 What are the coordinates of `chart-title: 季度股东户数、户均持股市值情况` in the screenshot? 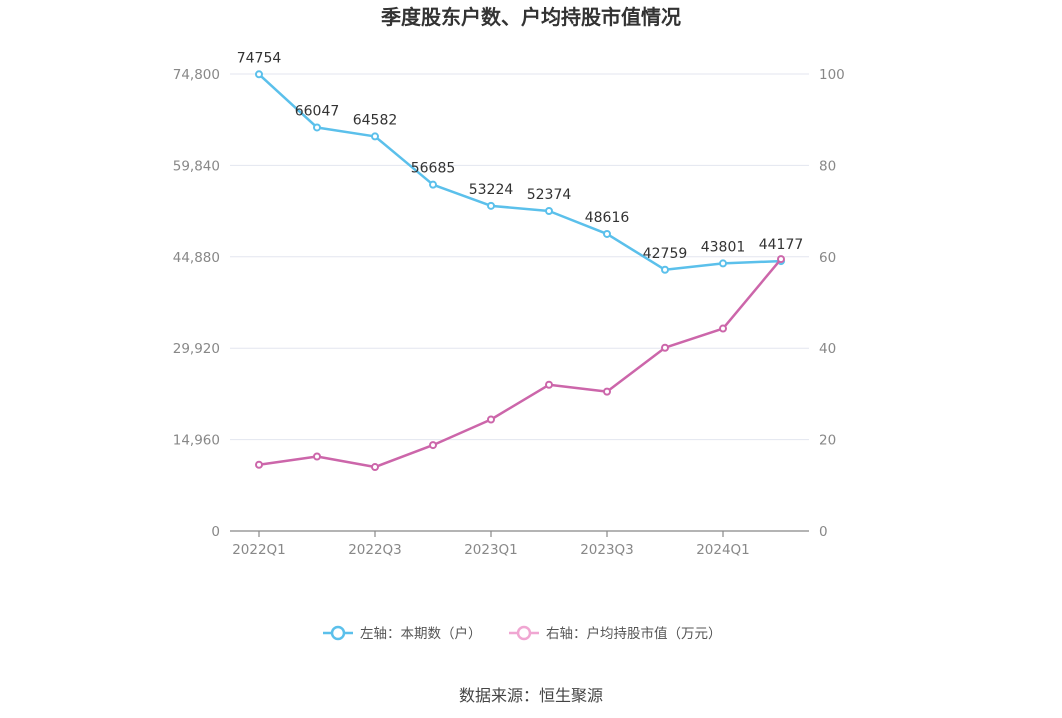 It's located at (530, 17).